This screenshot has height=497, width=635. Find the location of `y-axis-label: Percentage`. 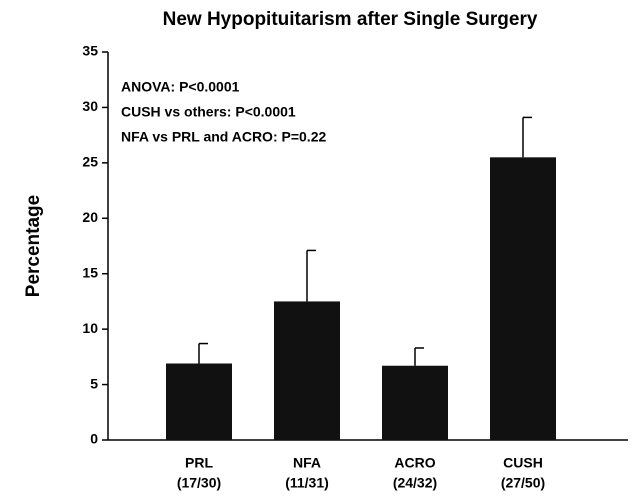

y-axis-label: Percentage is located at coordinates (33, 246).